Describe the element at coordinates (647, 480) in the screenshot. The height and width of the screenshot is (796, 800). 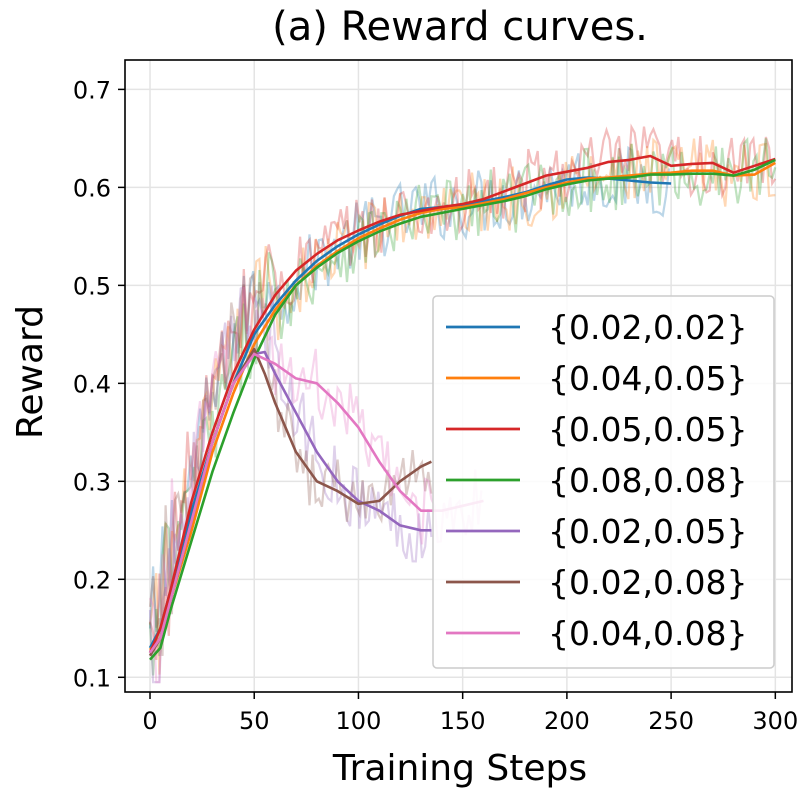
I see `legend-label: {0.08,0.08}` at that location.